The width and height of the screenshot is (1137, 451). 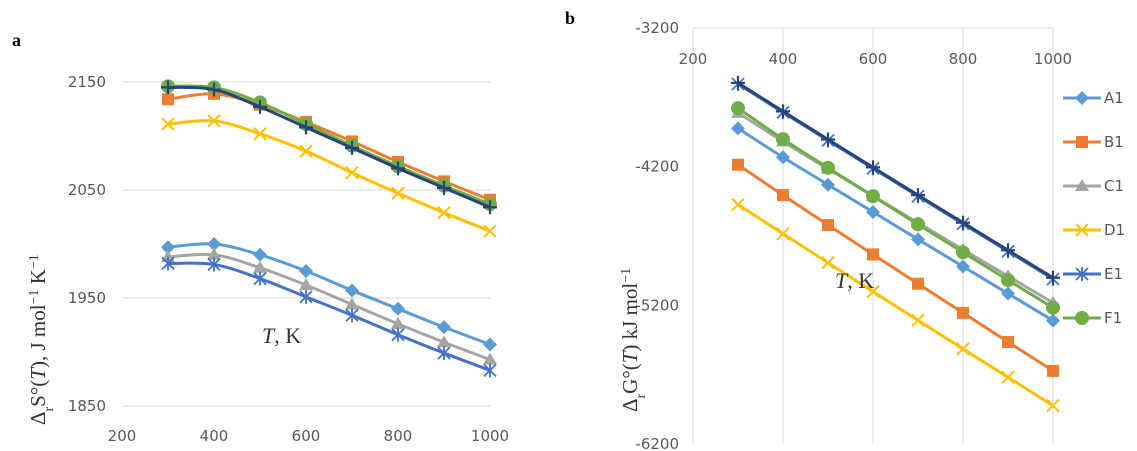 I want to click on legend-label-B1: B1, so click(x=1114, y=142).